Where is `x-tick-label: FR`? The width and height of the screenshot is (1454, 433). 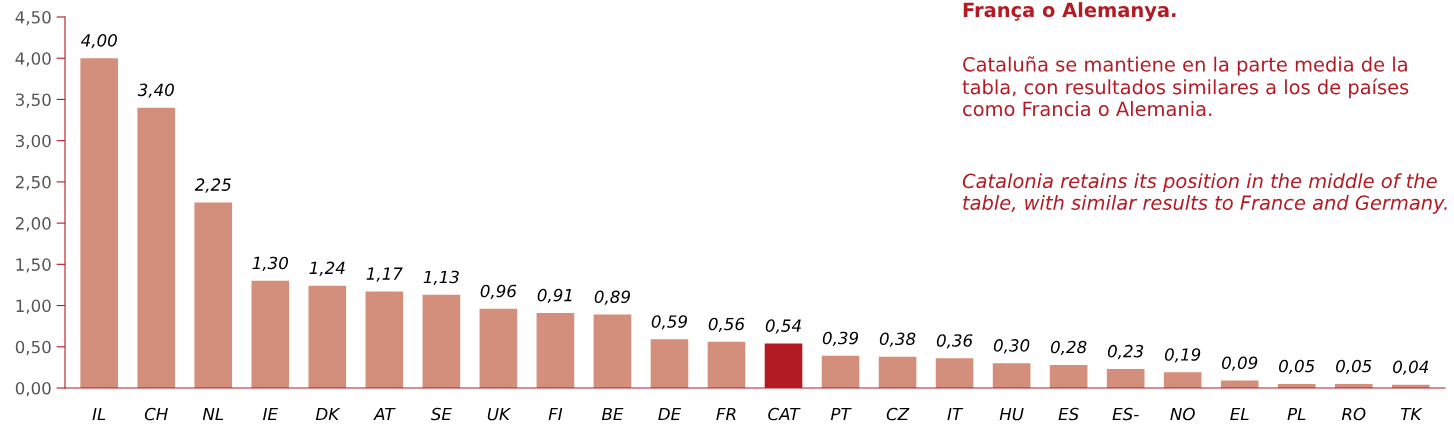 x-tick-label: FR is located at coordinates (726, 414).